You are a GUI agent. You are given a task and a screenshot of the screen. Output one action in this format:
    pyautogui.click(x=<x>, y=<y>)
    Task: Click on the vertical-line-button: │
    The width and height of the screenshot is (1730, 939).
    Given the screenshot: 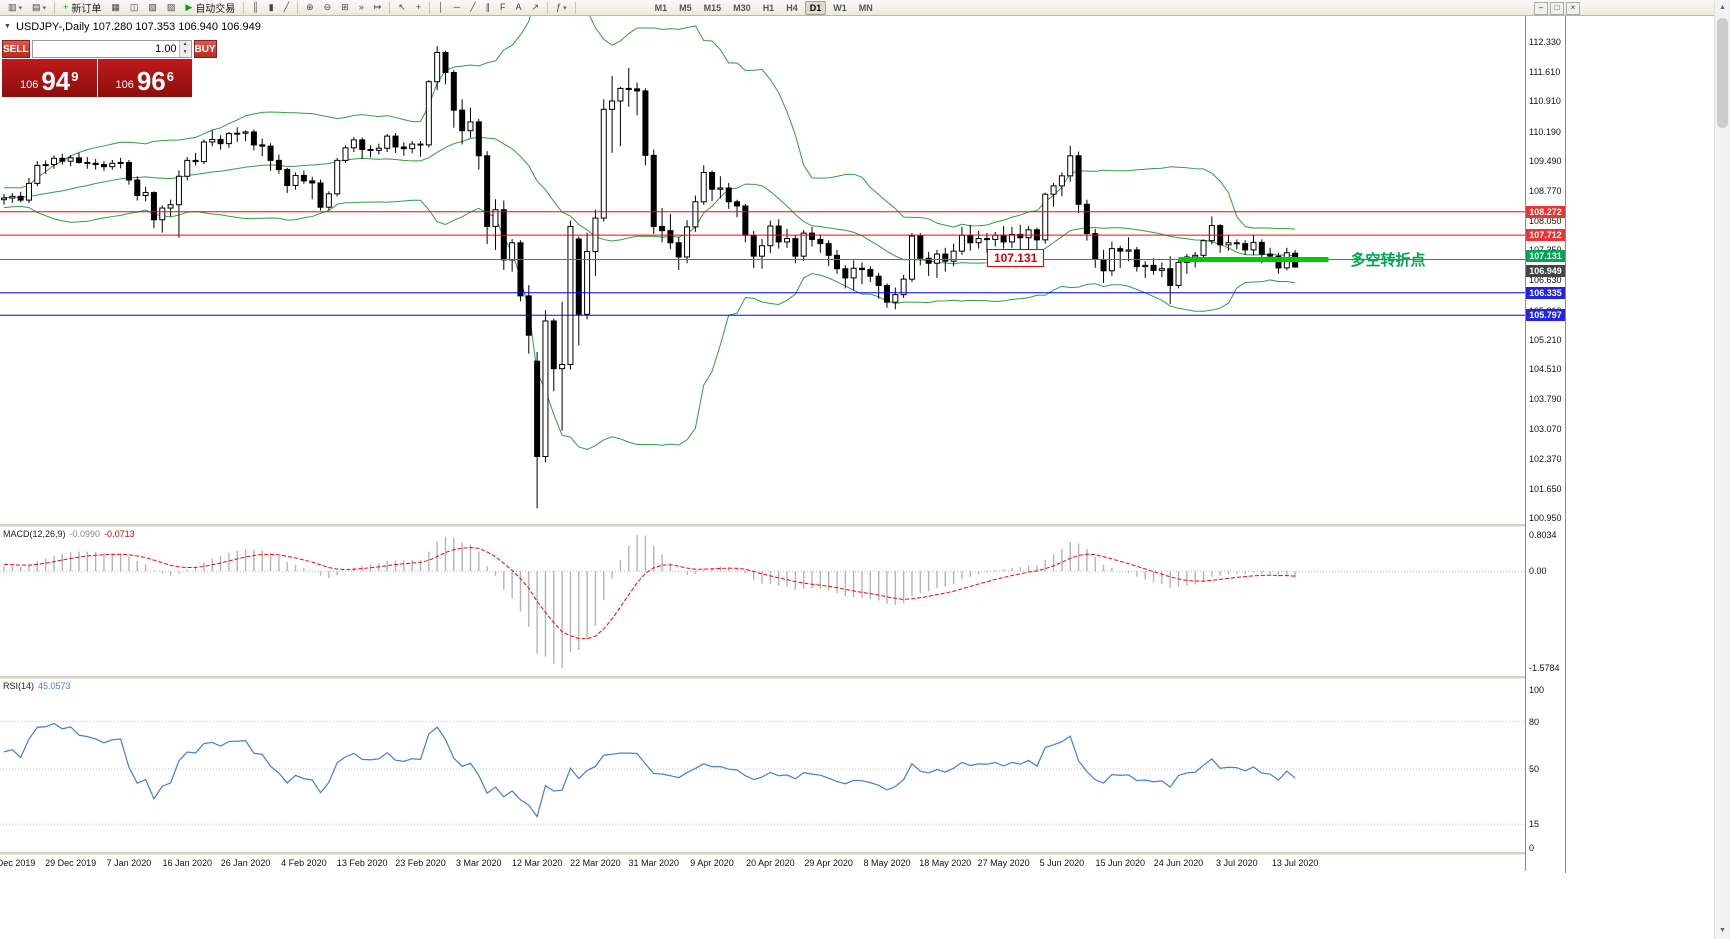 What is the action you would take?
    pyautogui.click(x=441, y=8)
    